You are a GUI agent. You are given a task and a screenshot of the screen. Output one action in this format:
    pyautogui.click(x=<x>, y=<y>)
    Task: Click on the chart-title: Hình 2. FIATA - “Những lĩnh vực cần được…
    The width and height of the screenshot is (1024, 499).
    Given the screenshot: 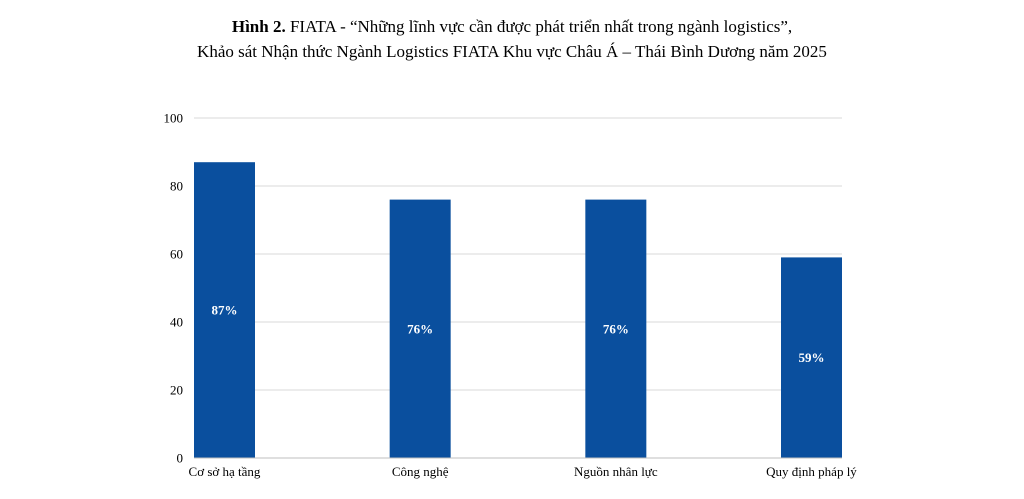 What is the action you would take?
    pyautogui.click(x=512, y=39)
    